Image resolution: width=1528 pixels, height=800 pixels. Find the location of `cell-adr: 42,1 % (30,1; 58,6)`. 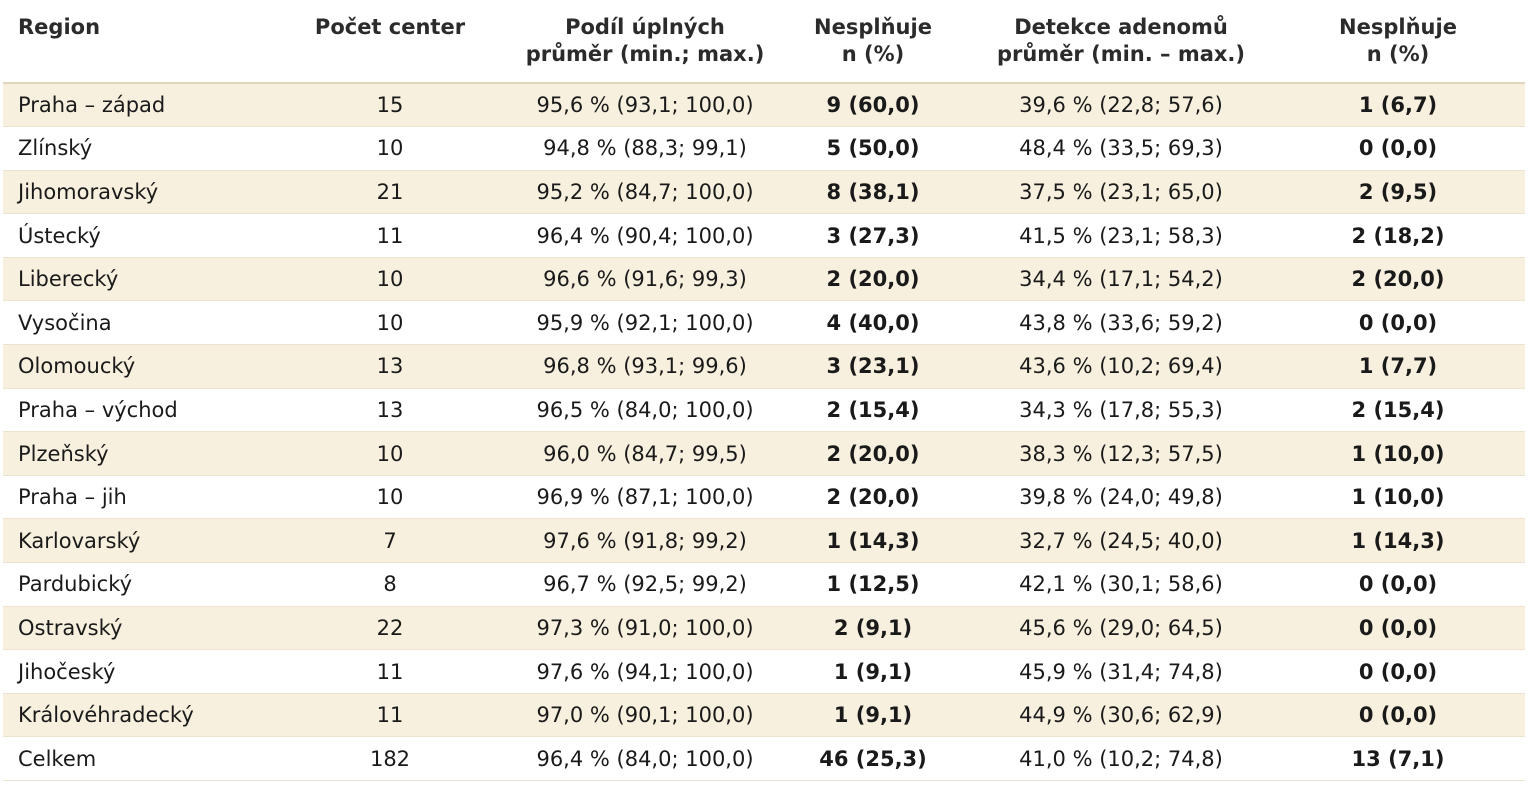

cell-adr: 42,1 % (30,1; 58,6) is located at coordinates (1121, 584).